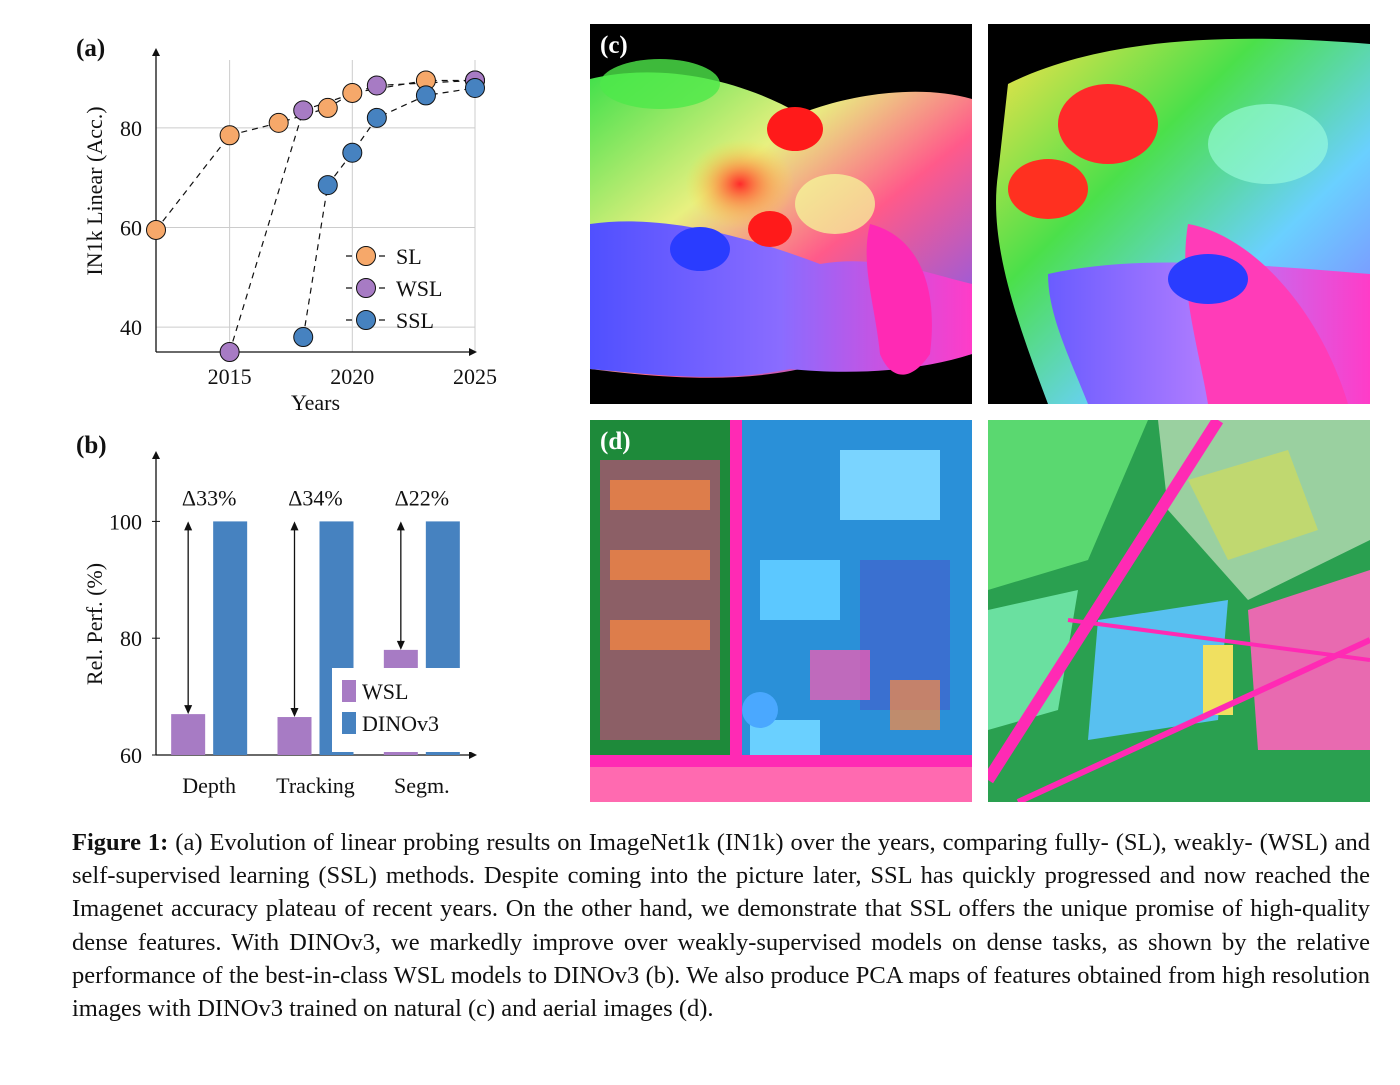 The image size is (1400, 1085). Describe the element at coordinates (94, 190) in the screenshot. I see `y-axis-label: IN1k Linear (Acc.)` at that location.